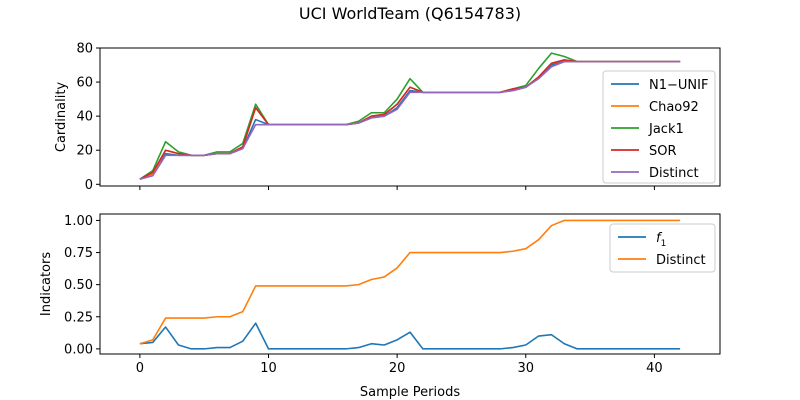 The height and width of the screenshot is (400, 800). Describe the element at coordinates (84, 83) in the screenshot. I see `y-tick-label: 60` at that location.